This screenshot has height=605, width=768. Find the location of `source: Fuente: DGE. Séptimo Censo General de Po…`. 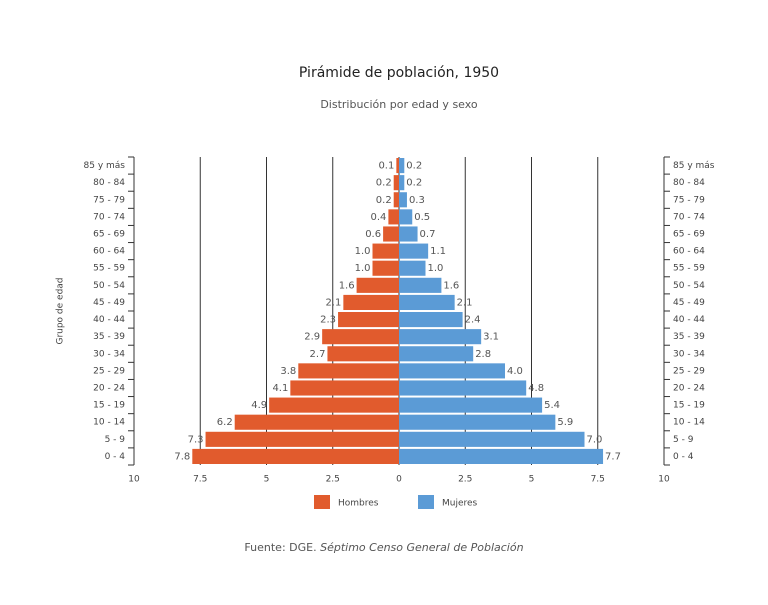

source: Fuente: DGE. Séptimo Censo General de Po… is located at coordinates (383, 547).